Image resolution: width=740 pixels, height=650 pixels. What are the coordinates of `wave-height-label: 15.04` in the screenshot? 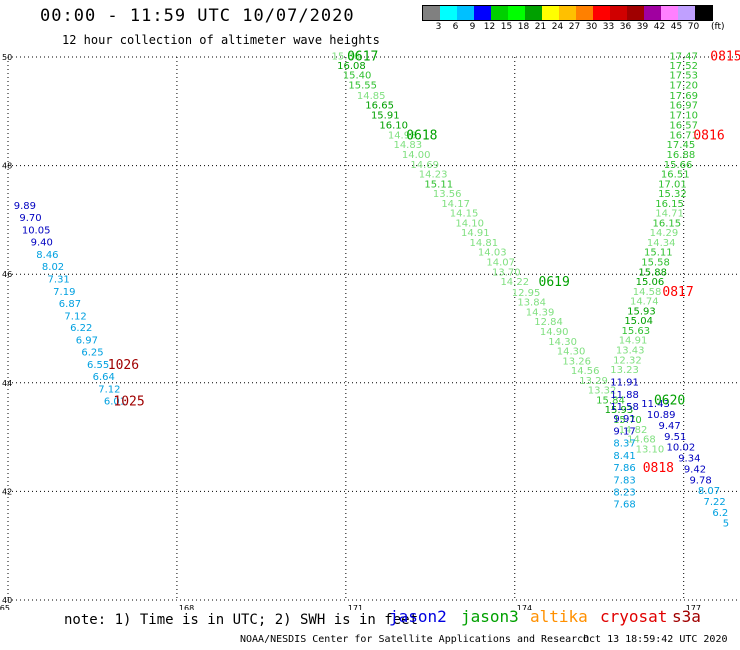 It's located at (638, 321).